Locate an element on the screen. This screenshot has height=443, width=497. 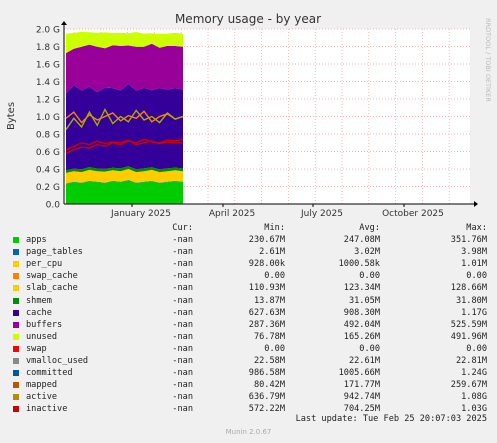
legend-name: unused is located at coordinates (42, 336).